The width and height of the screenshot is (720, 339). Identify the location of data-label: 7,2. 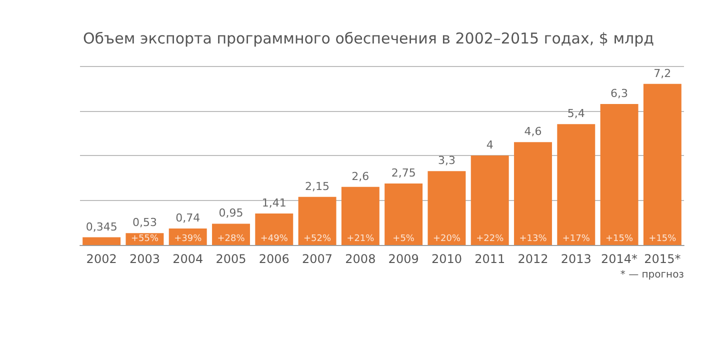
(663, 73).